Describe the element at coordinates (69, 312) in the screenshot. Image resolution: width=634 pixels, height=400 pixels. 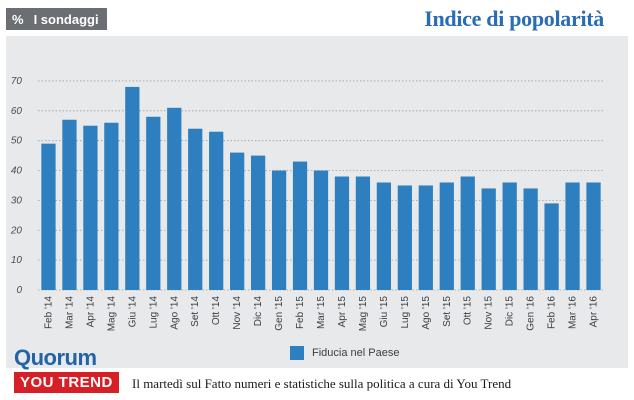
I see `x-tick-label: Mar '14` at that location.